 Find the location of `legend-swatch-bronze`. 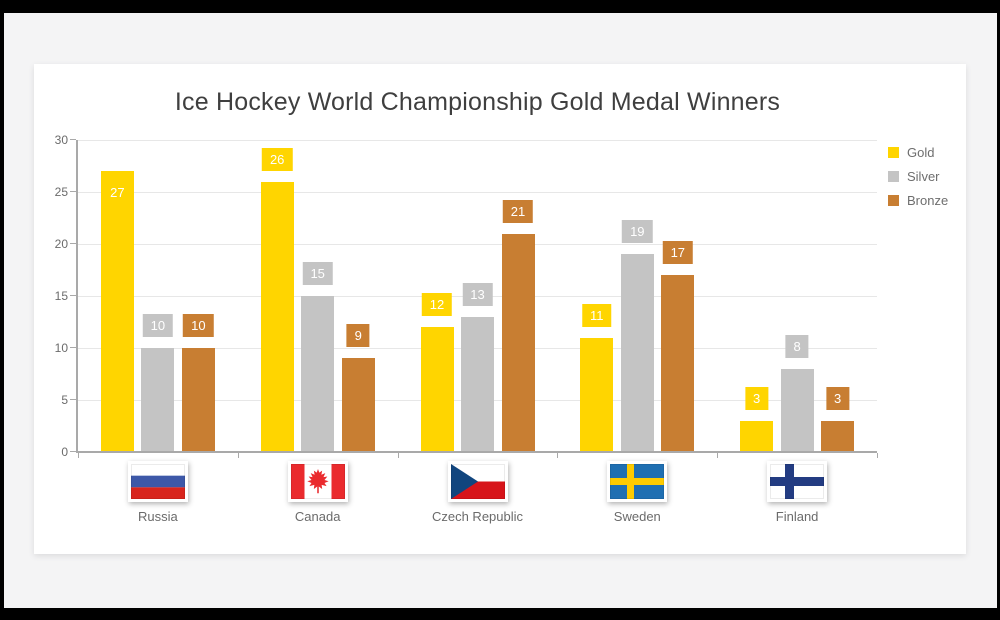

legend-swatch-bronze is located at coordinates (893, 200).